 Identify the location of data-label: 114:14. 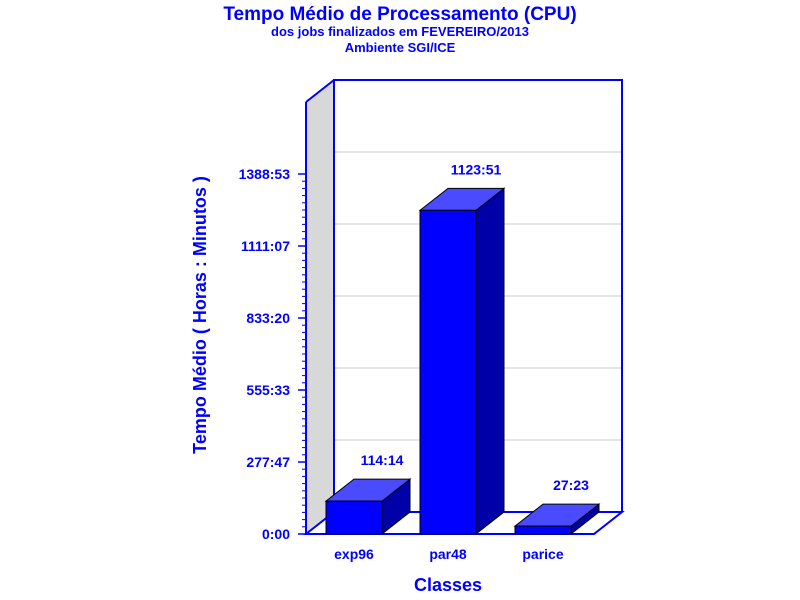
(382, 460).